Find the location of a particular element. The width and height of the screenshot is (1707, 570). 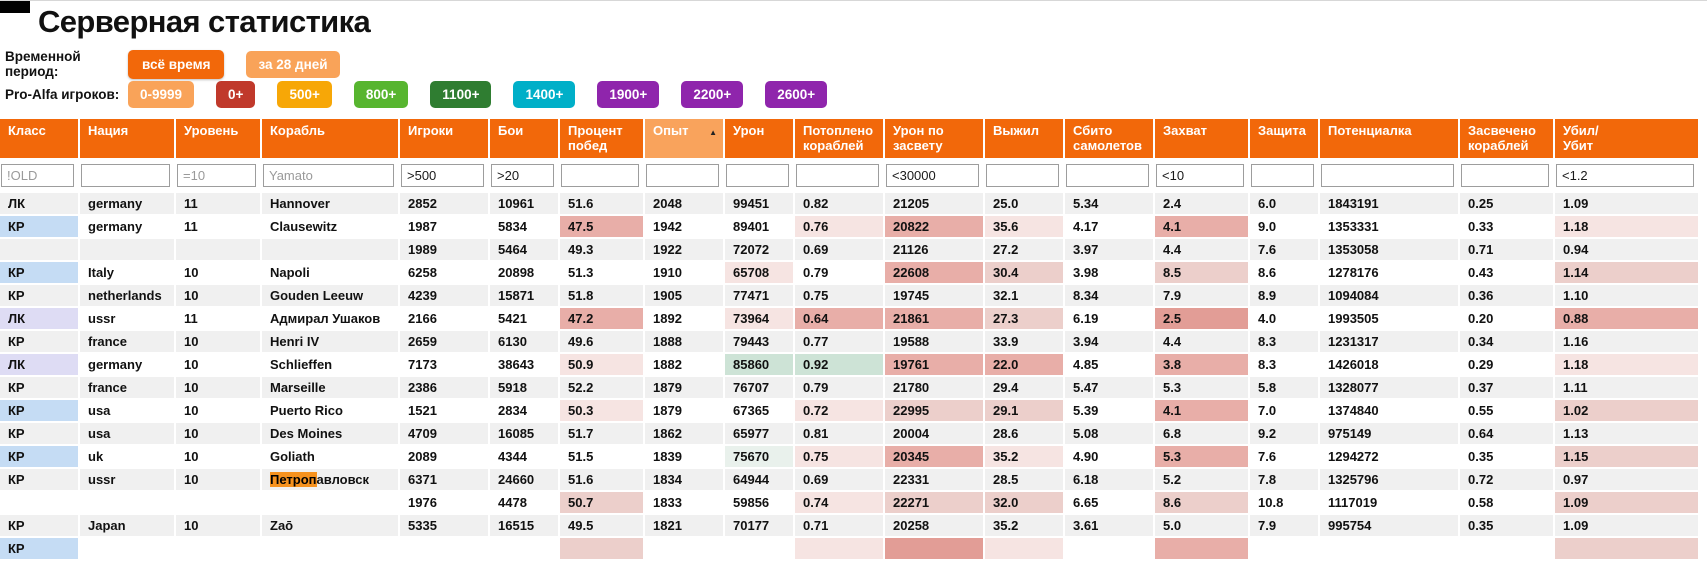

filter-input-опыт is located at coordinates (682, 175).